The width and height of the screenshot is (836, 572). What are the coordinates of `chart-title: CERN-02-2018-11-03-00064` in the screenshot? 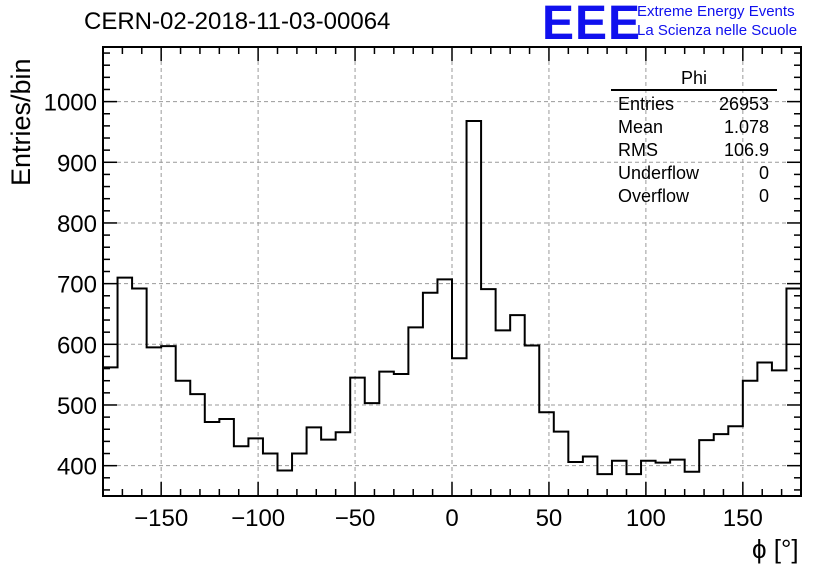 It's located at (237, 21).